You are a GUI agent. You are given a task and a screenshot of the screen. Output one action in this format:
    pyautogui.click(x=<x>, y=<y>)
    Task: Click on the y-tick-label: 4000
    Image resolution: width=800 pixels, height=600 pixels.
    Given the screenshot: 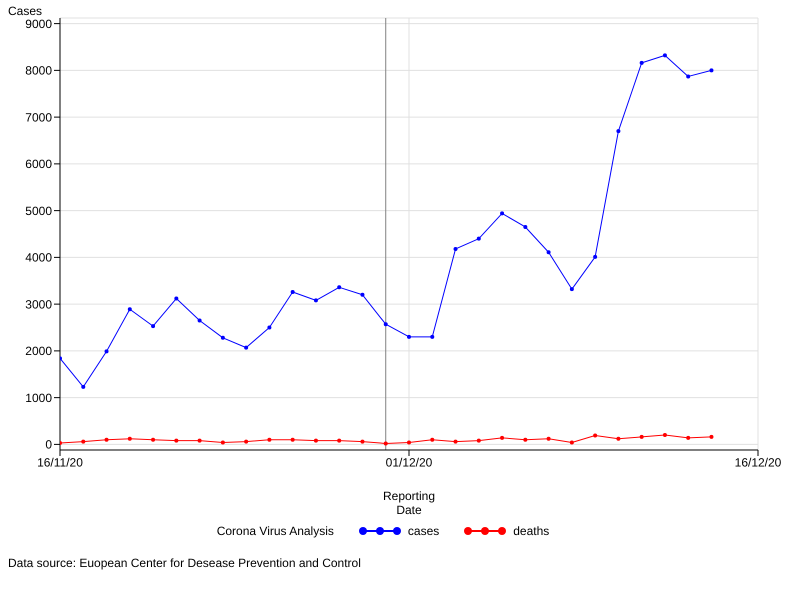 What is the action you would take?
    pyautogui.click(x=38, y=257)
    